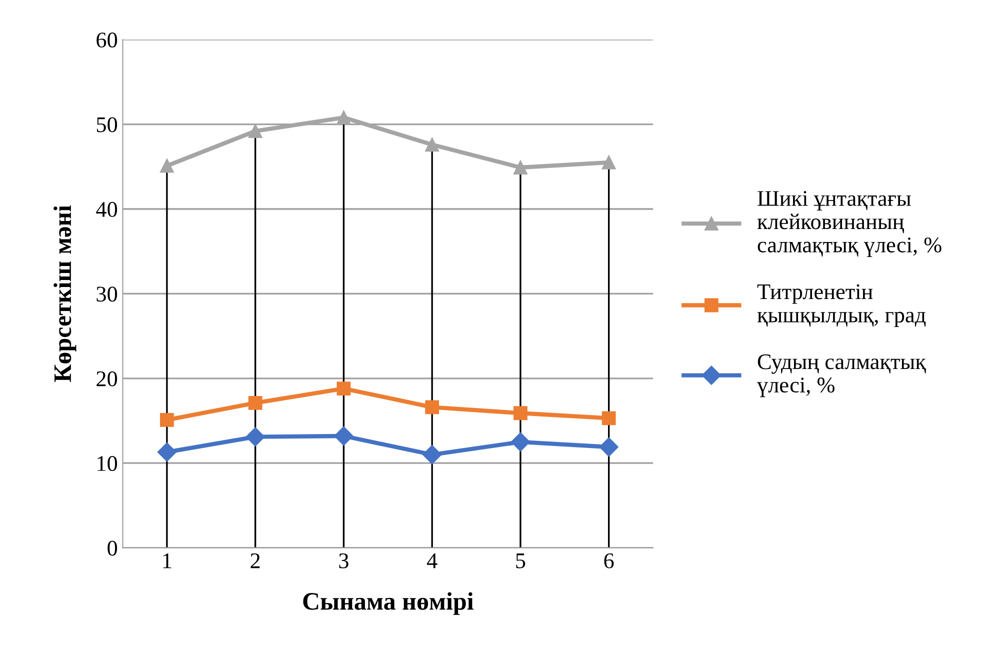 This screenshot has height=660, width=982. I want to click on x-tick-label: 2, so click(255, 560).